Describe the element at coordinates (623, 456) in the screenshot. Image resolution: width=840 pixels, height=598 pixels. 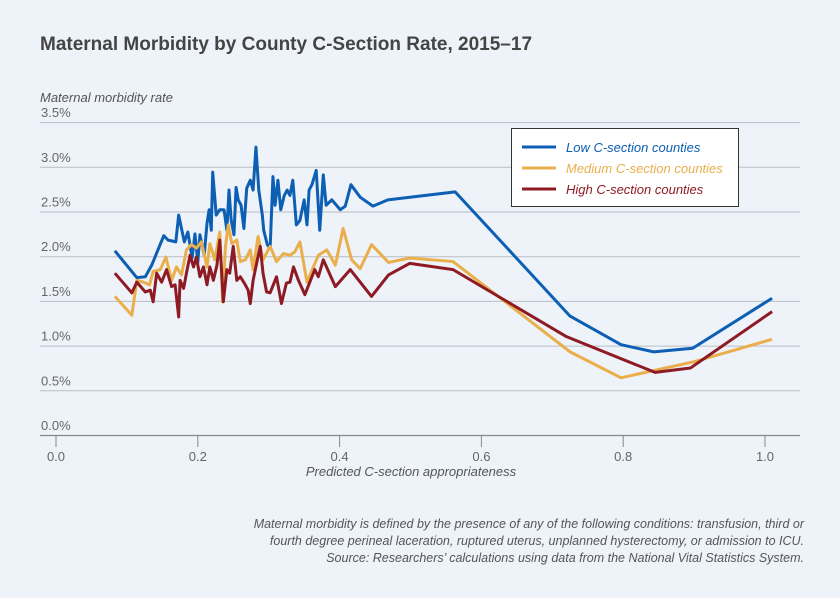
I see `x-tick-label: 0.8` at that location.